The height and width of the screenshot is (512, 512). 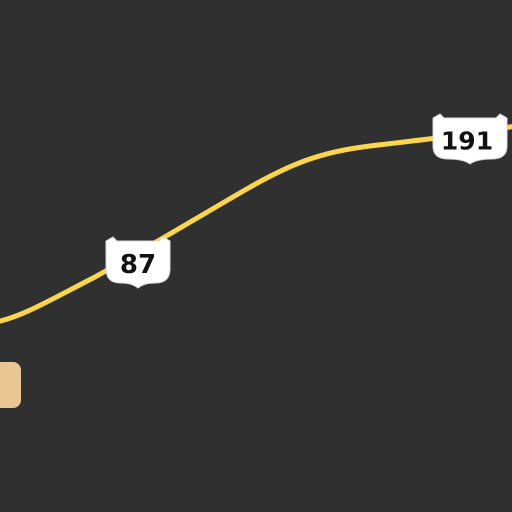 I want to click on route-number-191: 191, so click(x=467, y=141).